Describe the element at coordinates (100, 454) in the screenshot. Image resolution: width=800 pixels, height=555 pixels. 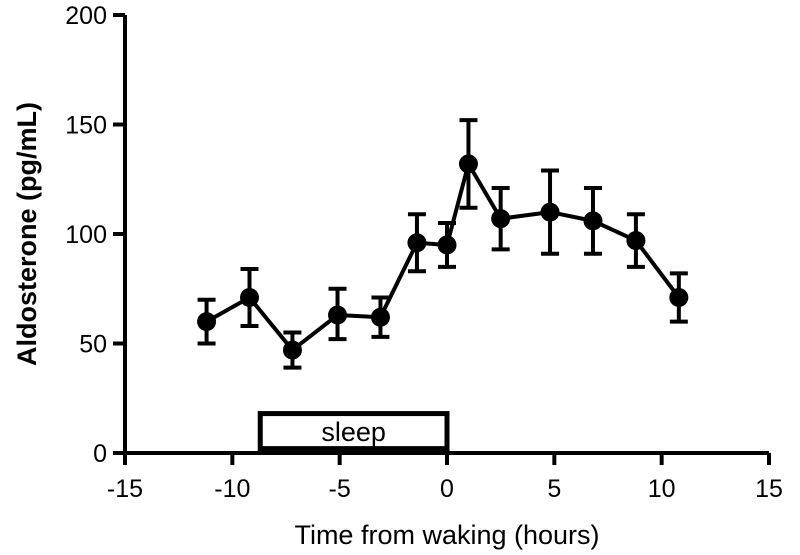
I see `y-tick-label: 0` at that location.